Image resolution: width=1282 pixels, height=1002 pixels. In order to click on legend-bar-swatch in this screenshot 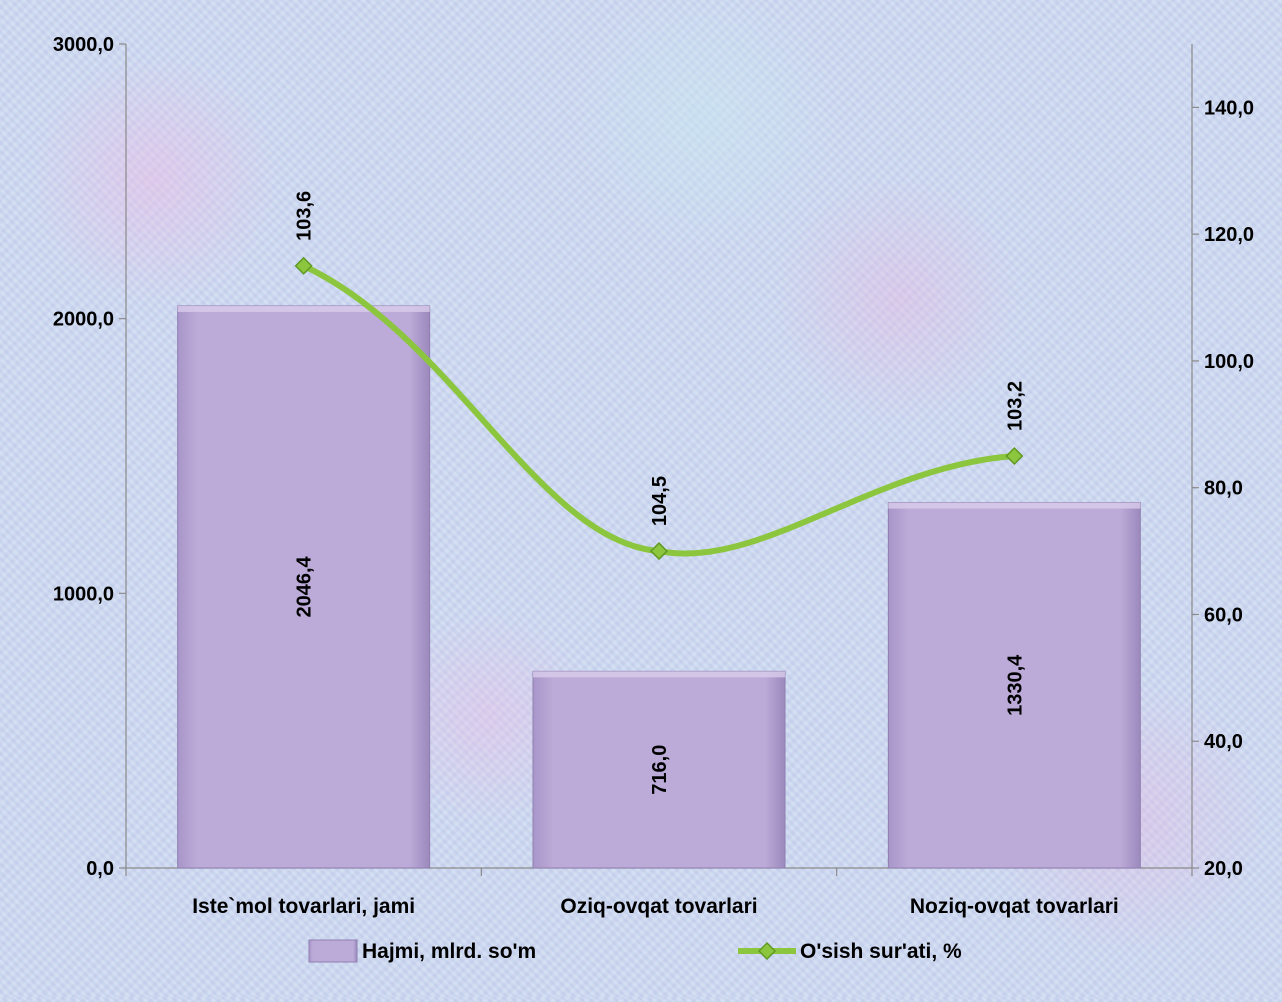, I will do `click(333, 951)`.